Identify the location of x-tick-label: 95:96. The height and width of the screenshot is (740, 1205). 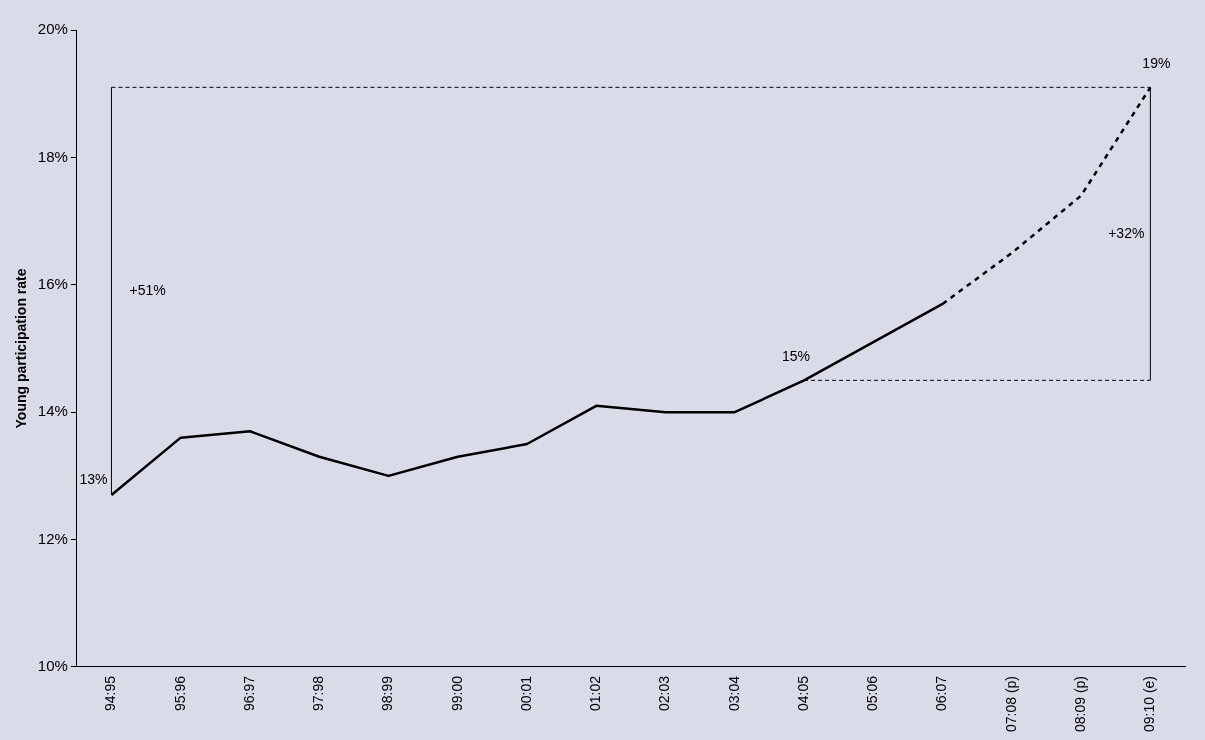
(179, 693).